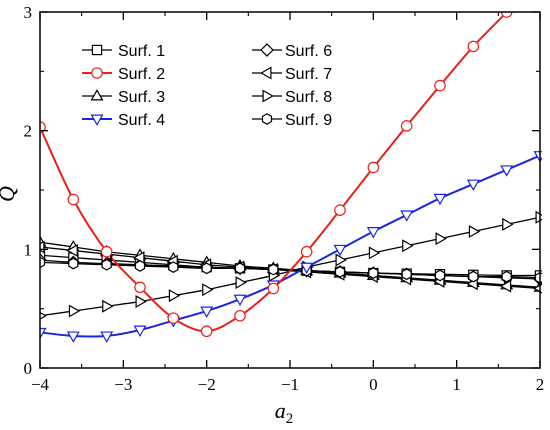  What do you see at coordinates (280, 410) in the screenshot?
I see `x-axis-title-main: a` at bounding box center [280, 410].